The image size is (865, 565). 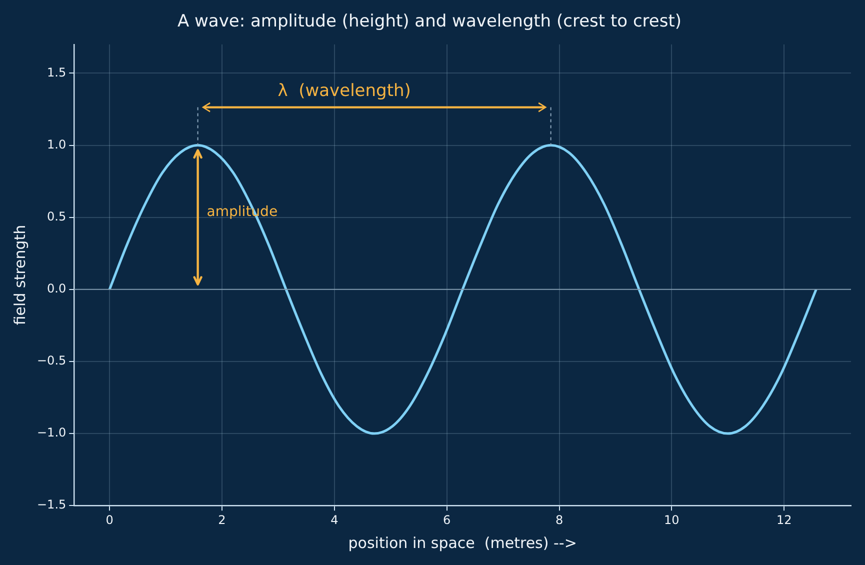 I want to click on x-axis-title: position in space (metres) -->, so click(x=462, y=543).